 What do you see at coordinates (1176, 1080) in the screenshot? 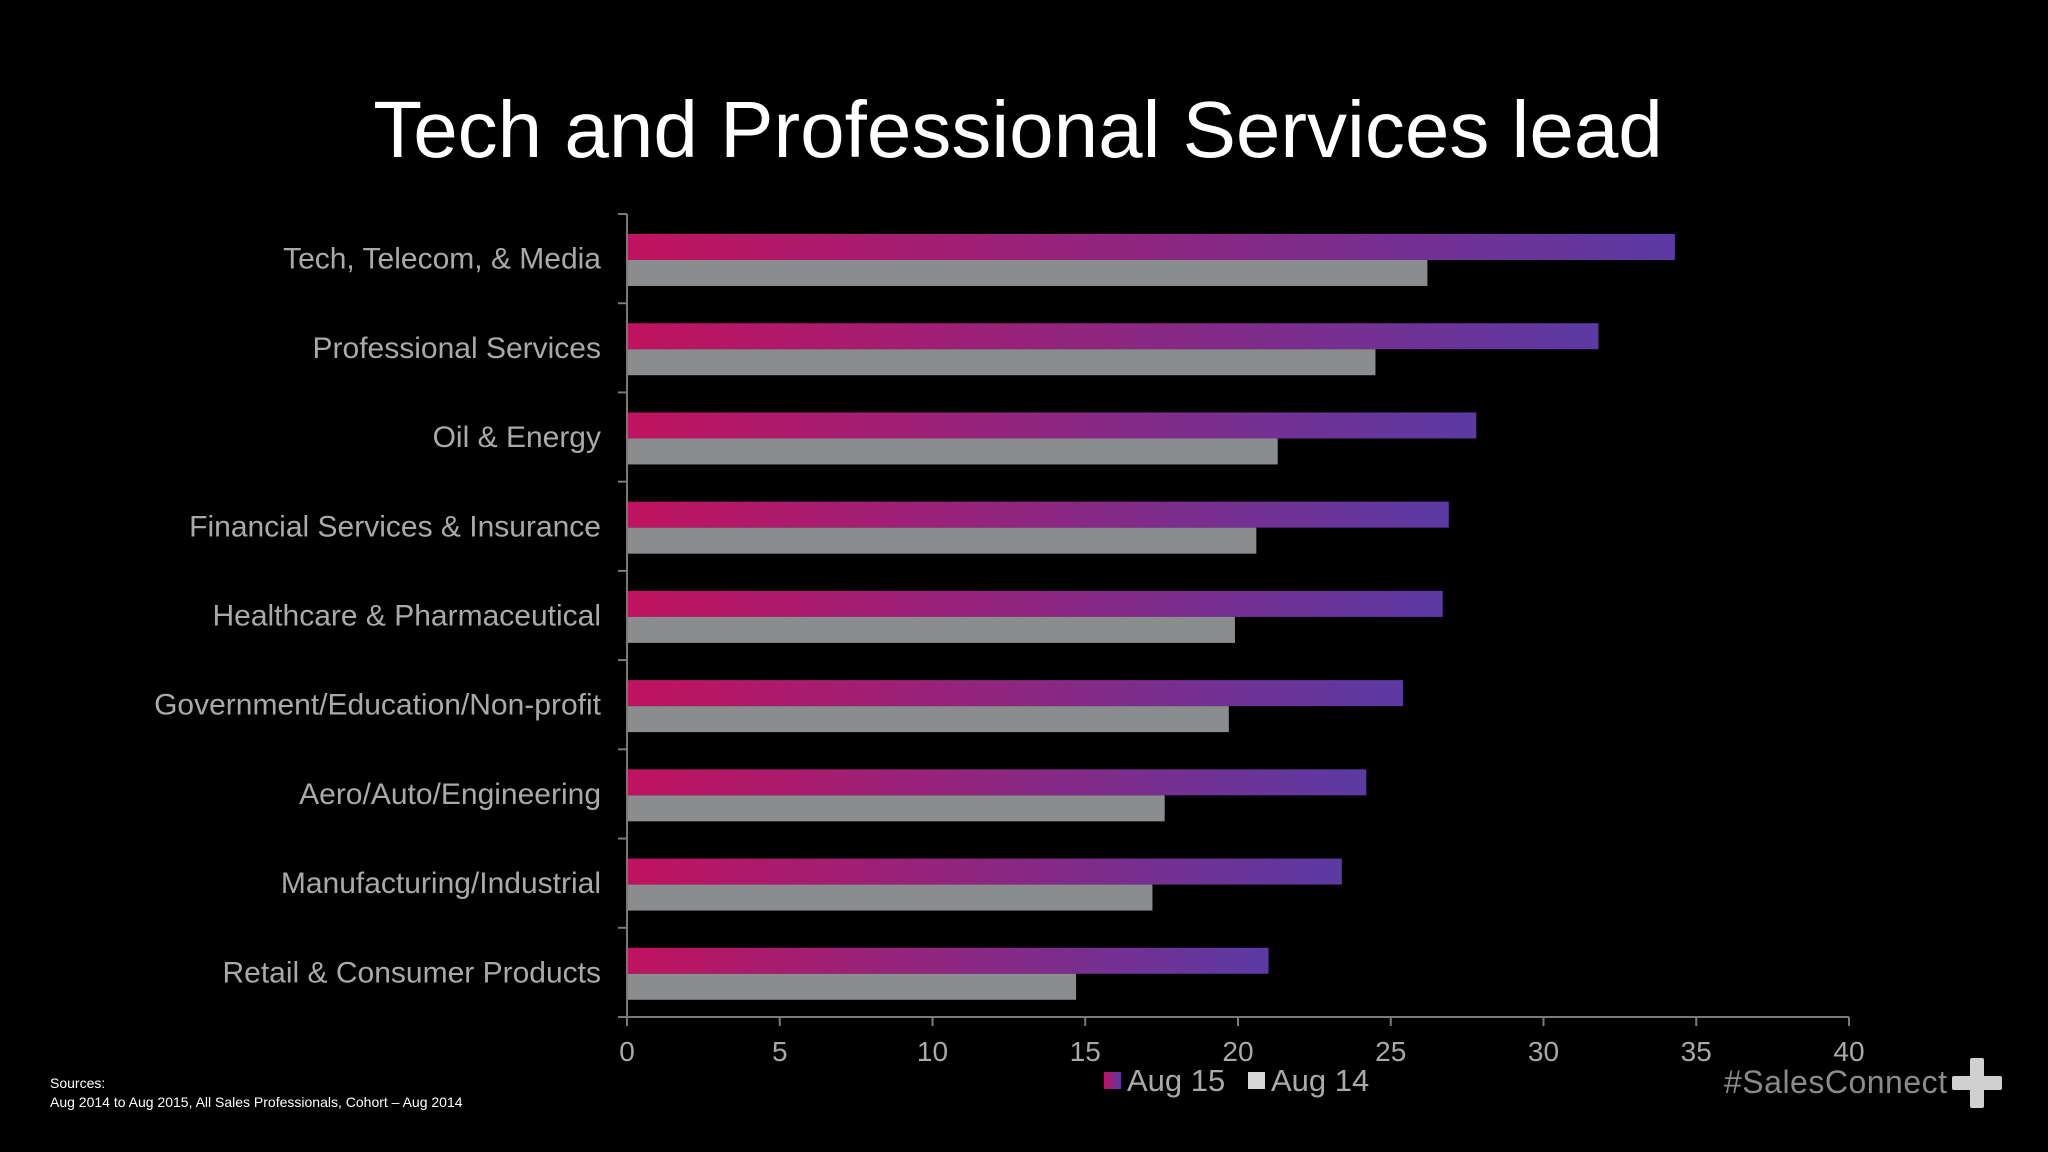
I see `legend-label: Aug 15` at bounding box center [1176, 1080].